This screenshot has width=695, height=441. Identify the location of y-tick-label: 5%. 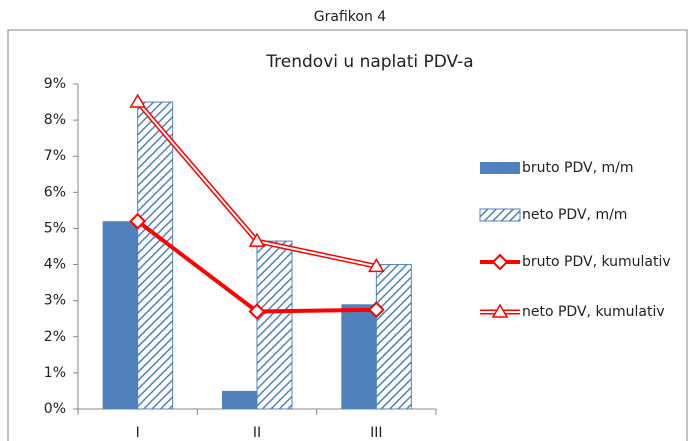
(55, 228).